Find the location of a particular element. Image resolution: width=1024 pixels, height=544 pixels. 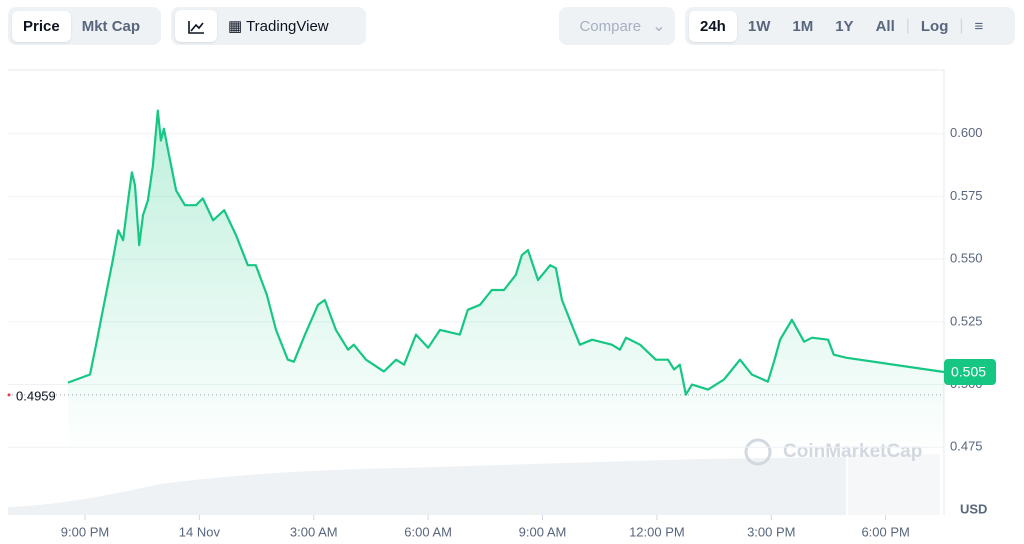

range: 1W is located at coordinates (759, 26).